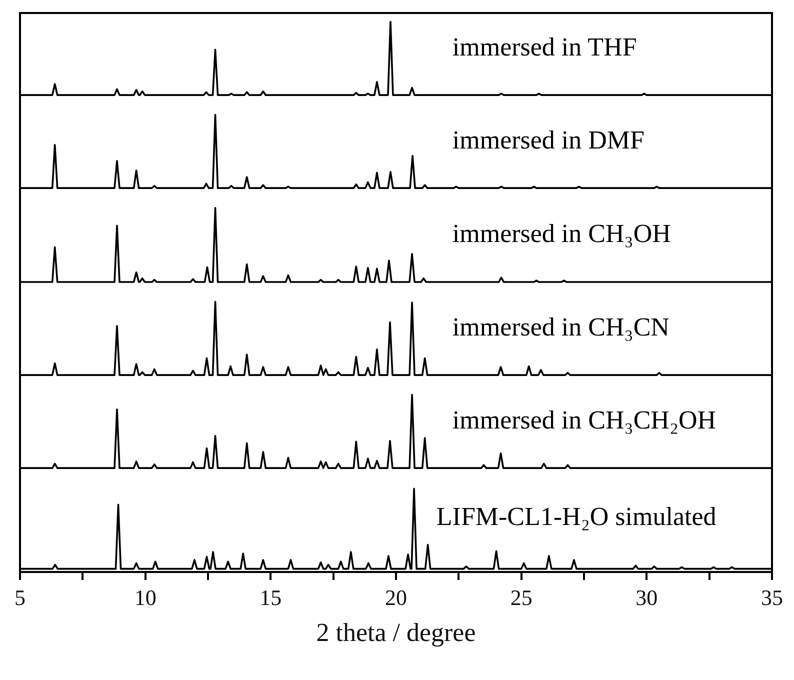 This screenshot has width=794, height=680. What do you see at coordinates (145, 597) in the screenshot?
I see `x-tick-label: 10` at bounding box center [145, 597].